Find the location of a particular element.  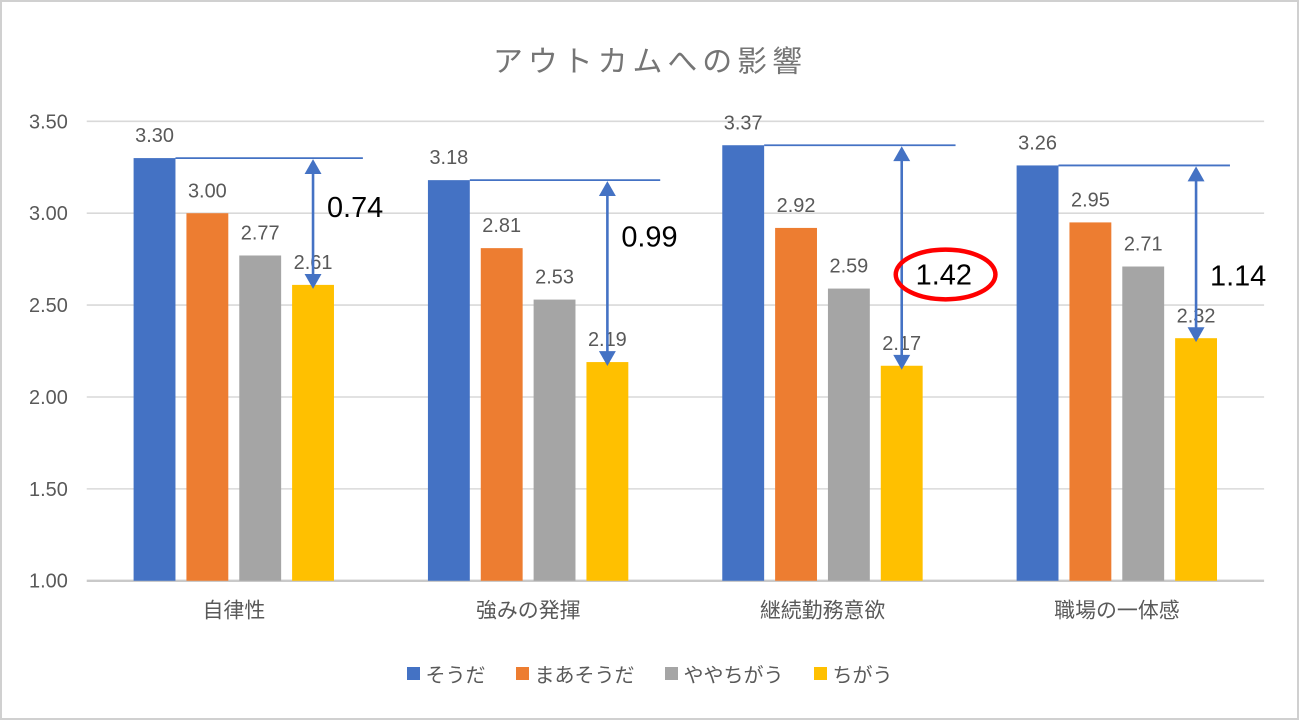

y-tick-label: 3.00 is located at coordinates (48, 214).